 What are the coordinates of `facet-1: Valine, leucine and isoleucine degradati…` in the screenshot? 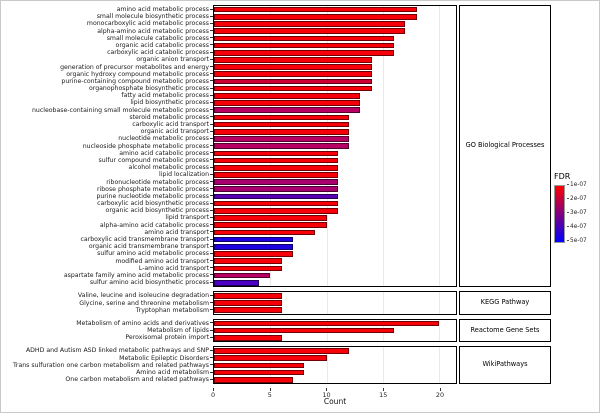 It's located at (278, 303).